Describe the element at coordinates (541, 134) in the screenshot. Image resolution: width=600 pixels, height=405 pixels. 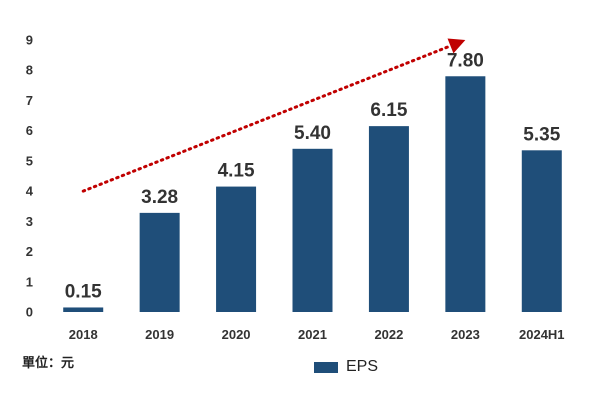
I see `data-label: 5.35` at that location.